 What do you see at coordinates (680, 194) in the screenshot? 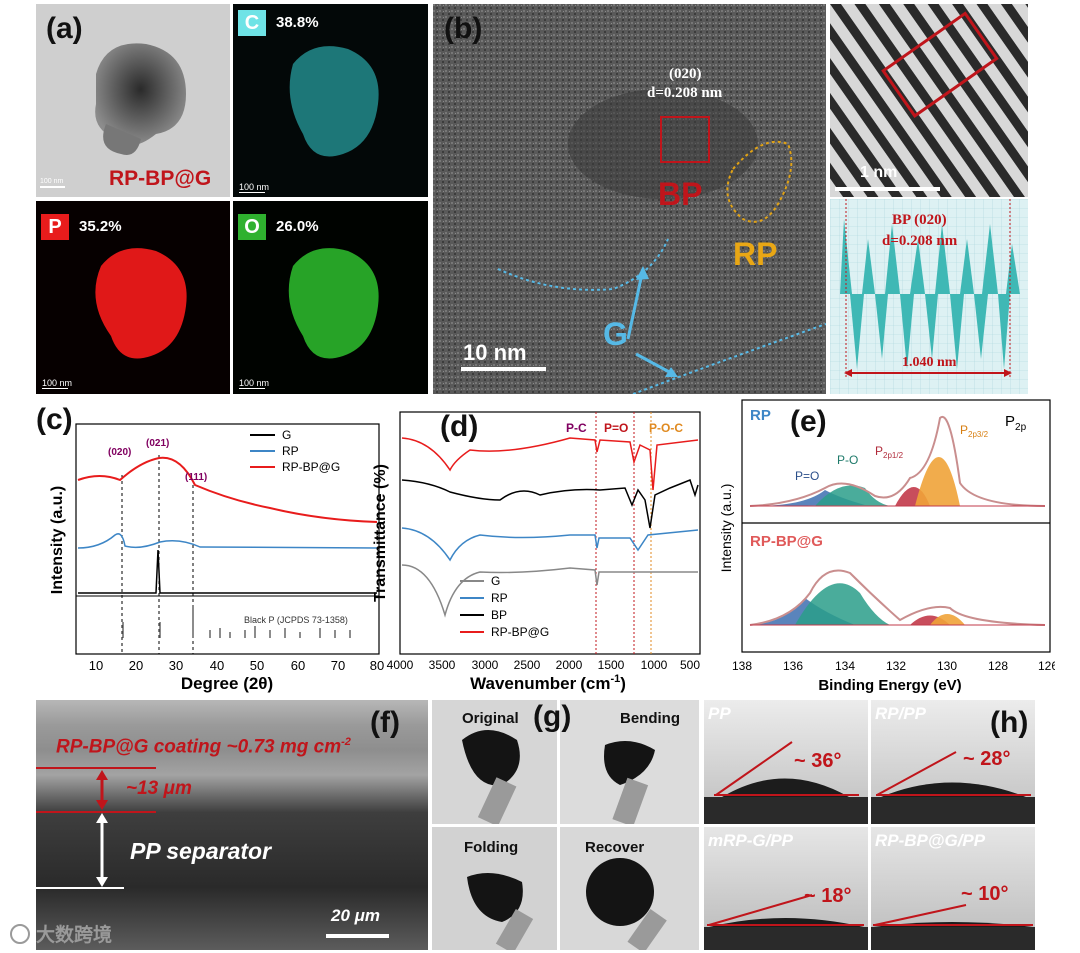
I see `bp-label: BP` at bounding box center [680, 194].